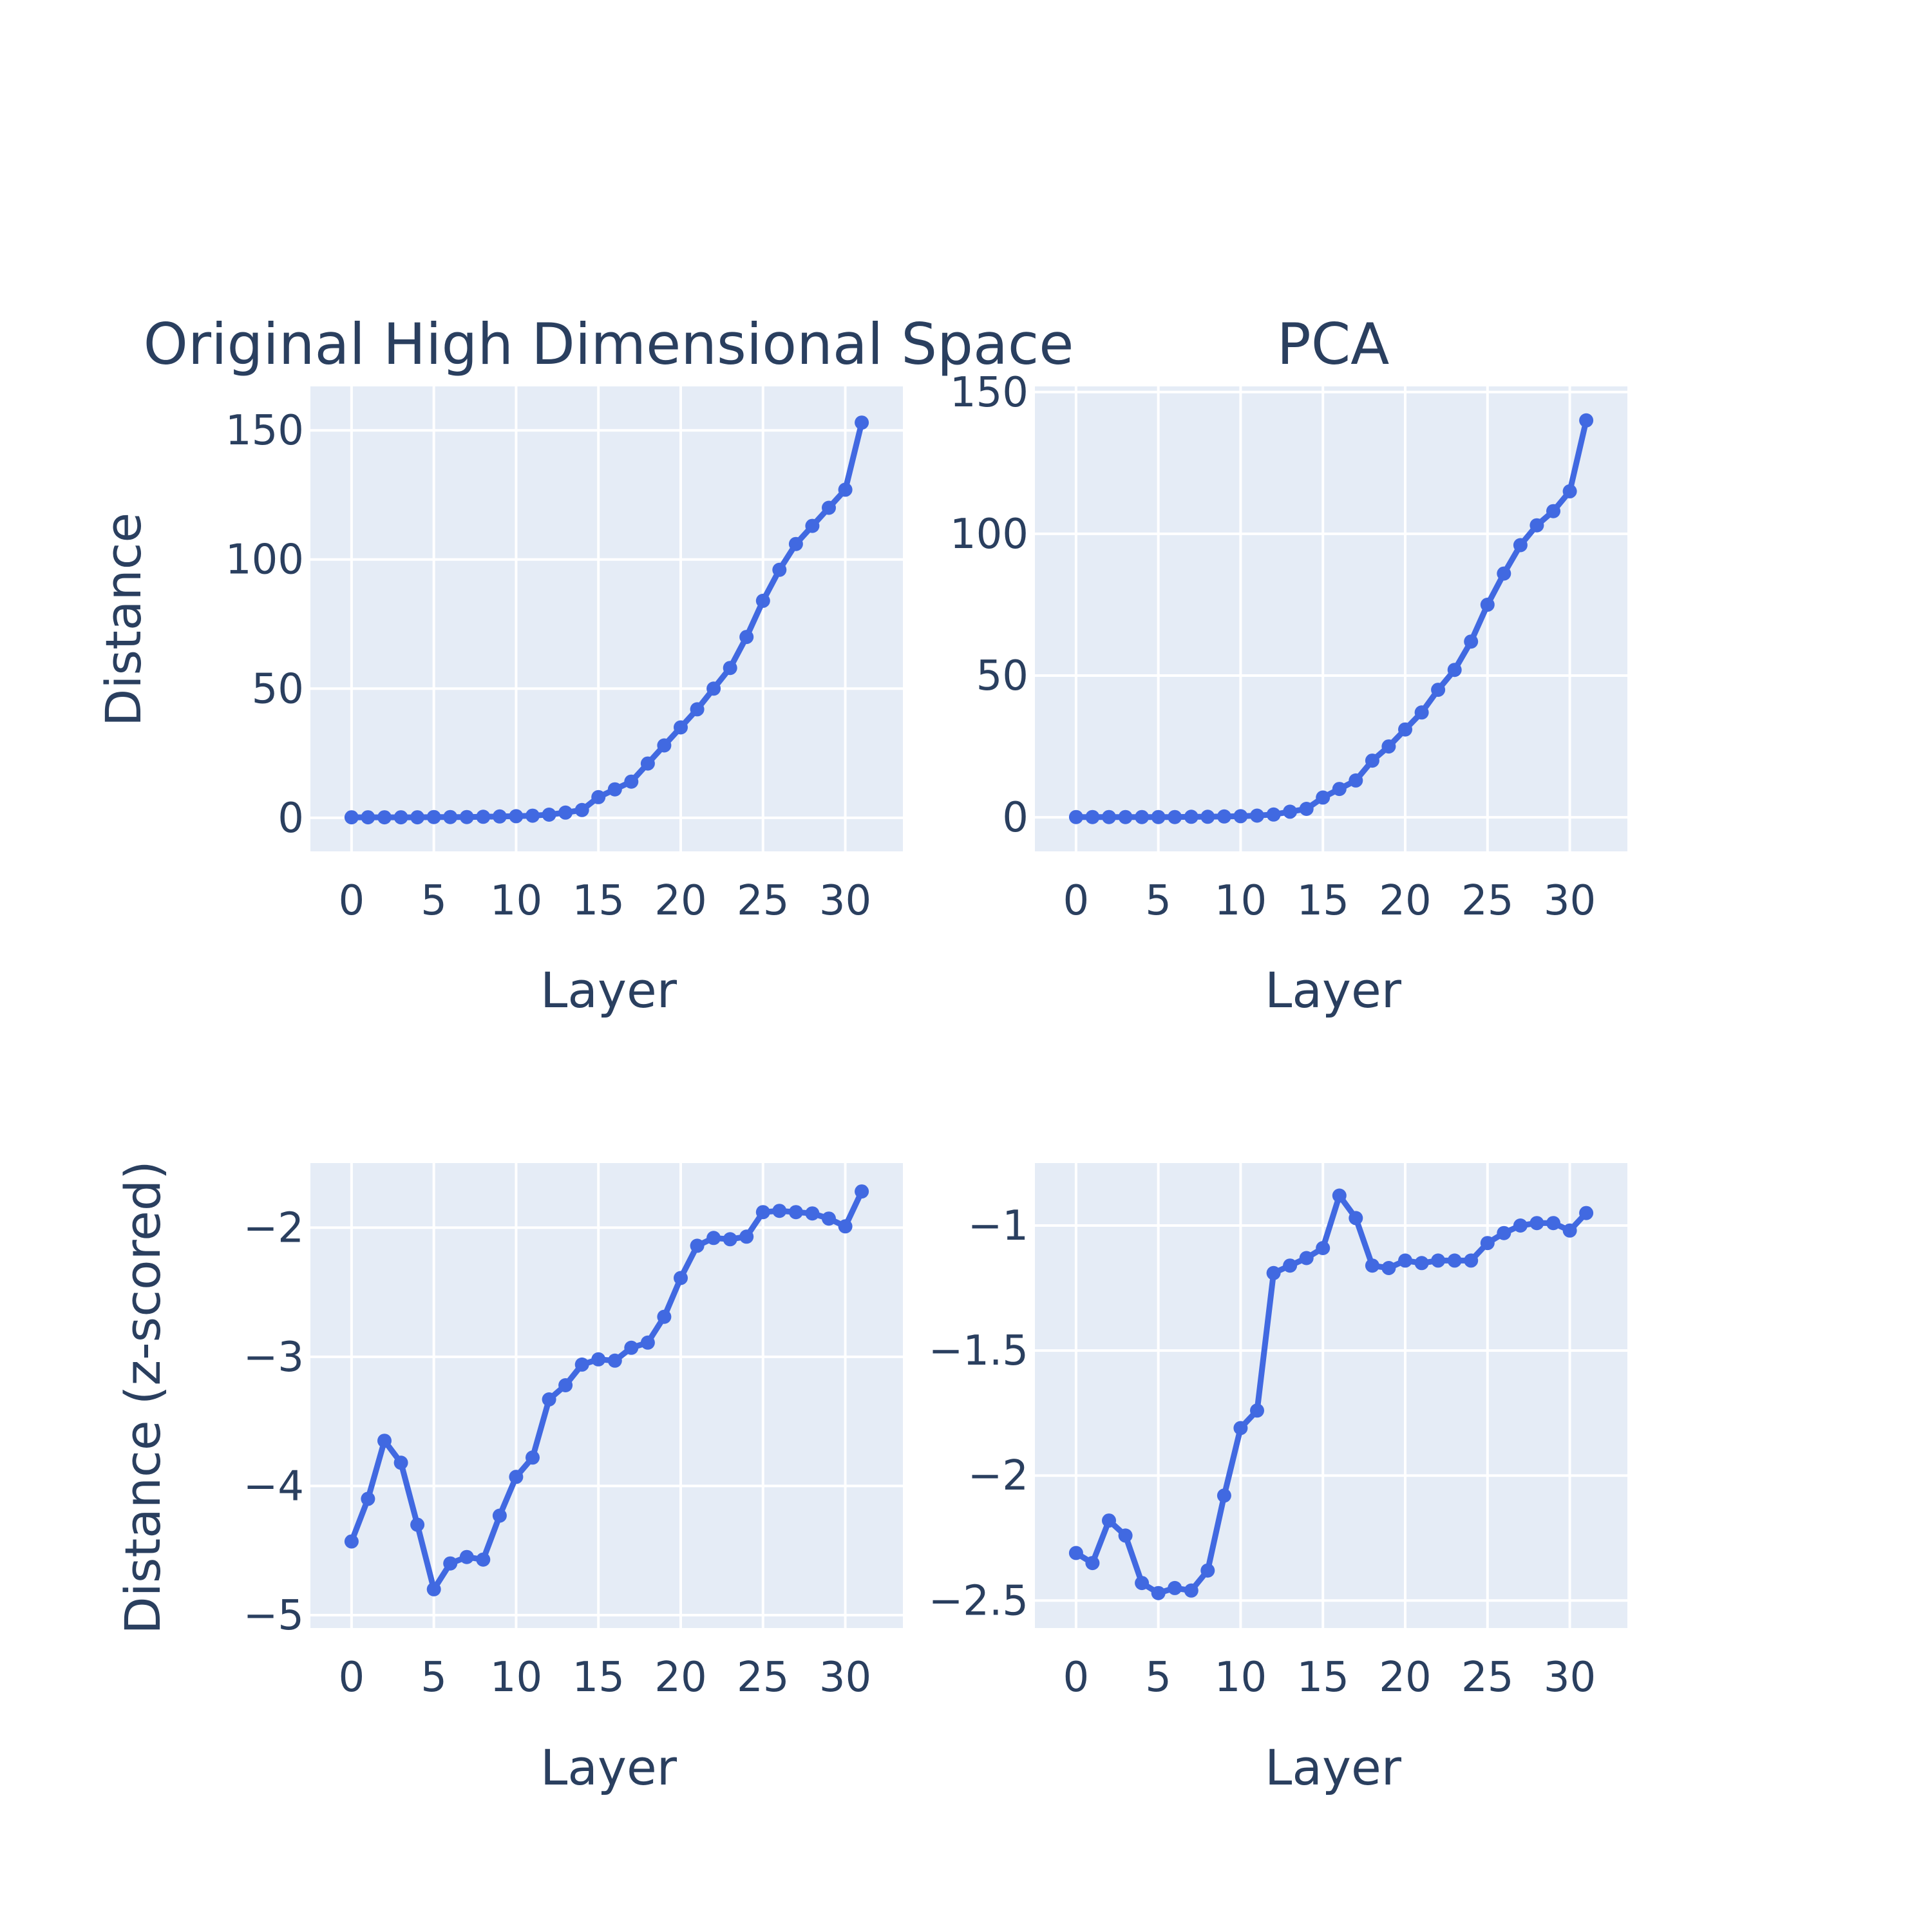 The width and height of the screenshot is (1932, 1932). Describe the element at coordinates (978, 1351) in the screenshot. I see `y-tick-label: −1.5` at that location.